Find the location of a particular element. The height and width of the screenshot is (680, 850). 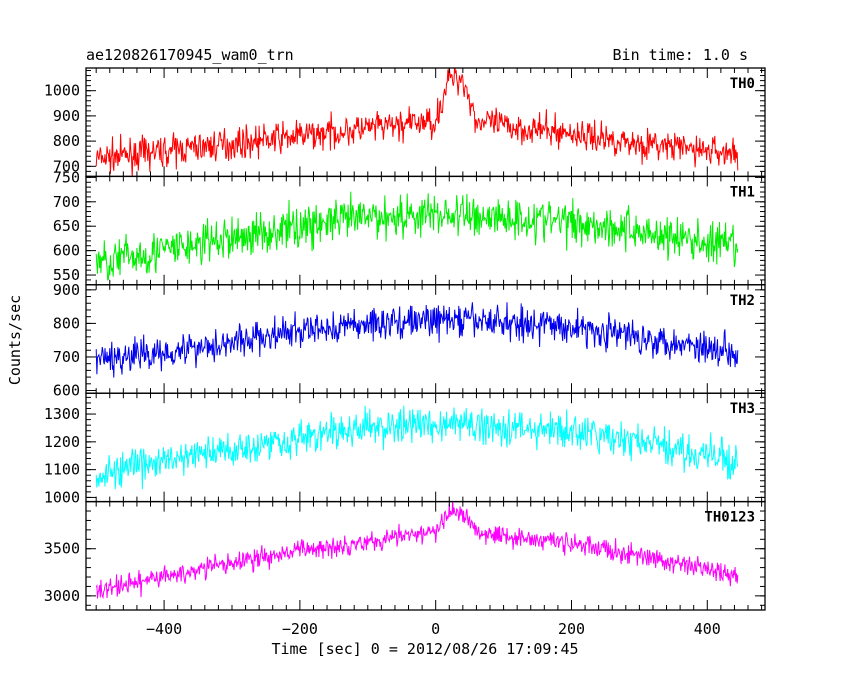

x-tick-label: 0 is located at coordinates (435, 629).